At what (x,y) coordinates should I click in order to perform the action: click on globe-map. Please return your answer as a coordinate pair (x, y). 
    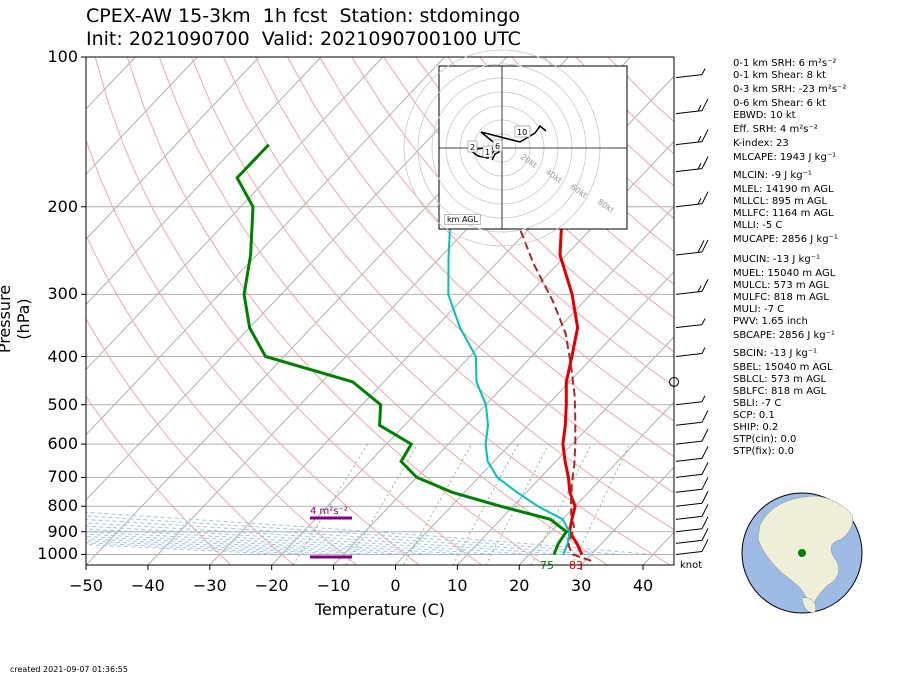
    Looking at the image, I should click on (802, 553).